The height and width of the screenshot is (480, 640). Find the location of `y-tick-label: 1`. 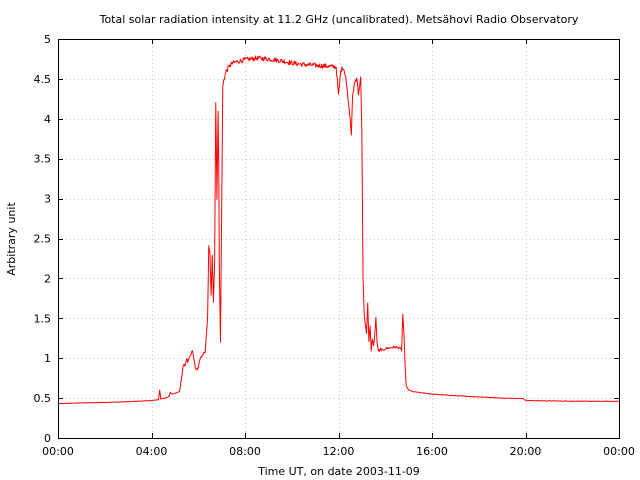

y-tick-label: 1 is located at coordinates (47, 358).